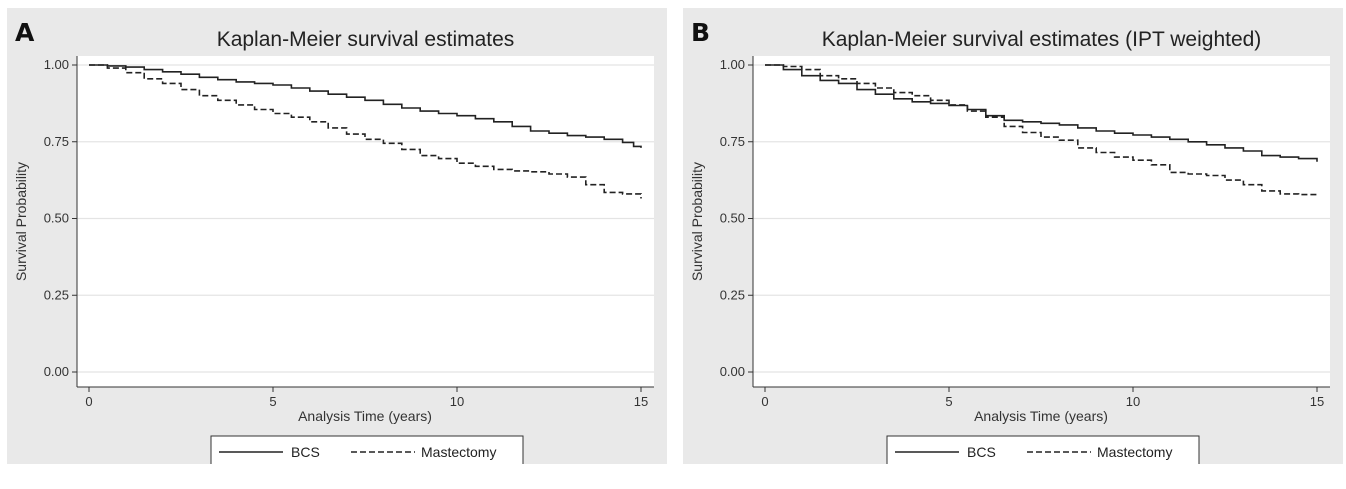 The image size is (1346, 489). I want to click on chart-title: Kaplan-Meier survival estimates, so click(366, 39).